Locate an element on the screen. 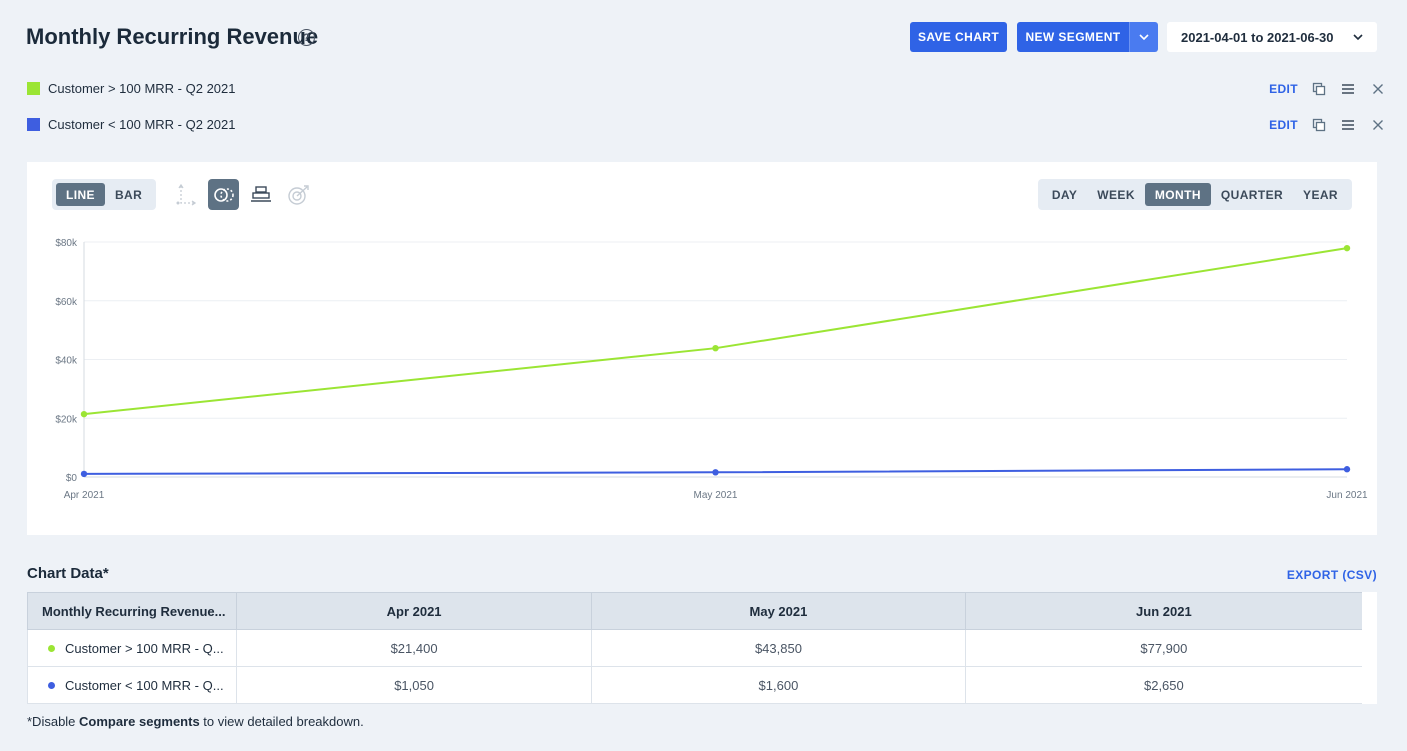  period-year: YEAR is located at coordinates (1320, 194).